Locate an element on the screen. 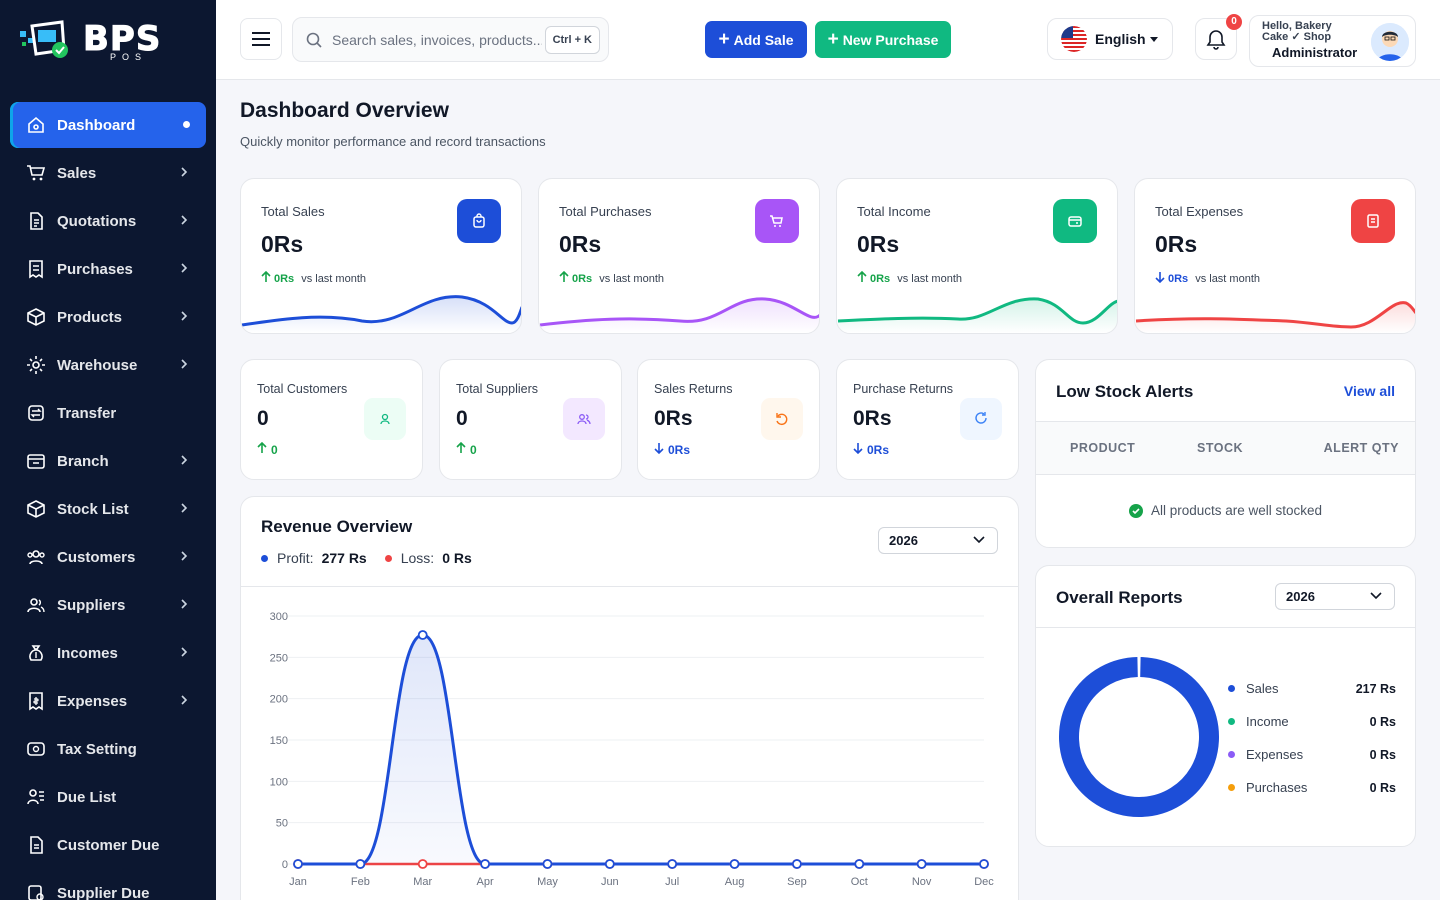  sidebar-item-label: Transfer is located at coordinates (87, 413).